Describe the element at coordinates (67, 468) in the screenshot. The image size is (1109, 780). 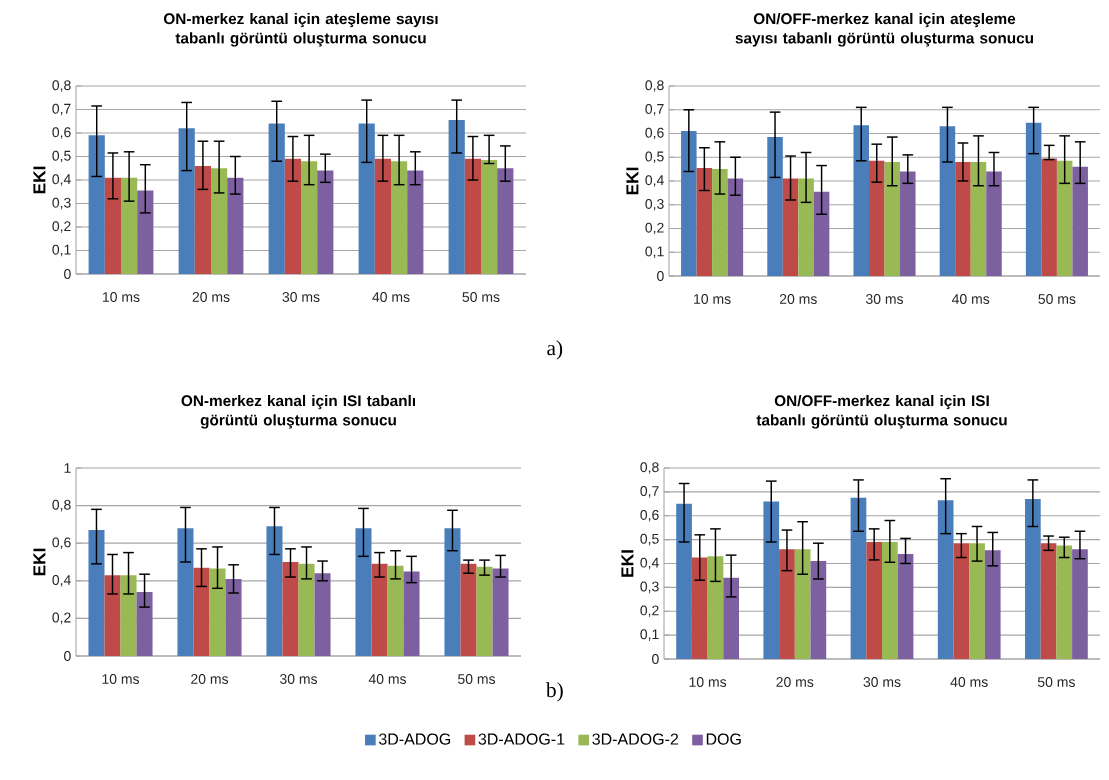
I see `y-tick-label: 1` at that location.